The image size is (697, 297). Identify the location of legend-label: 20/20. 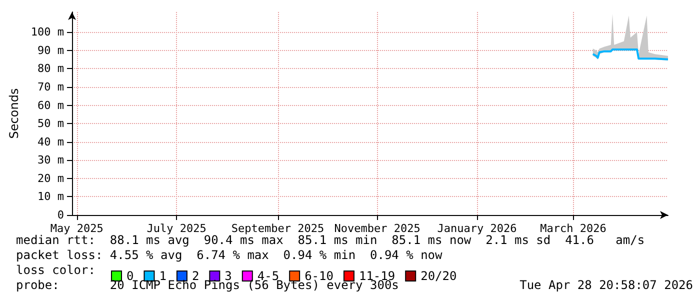
(438, 276).